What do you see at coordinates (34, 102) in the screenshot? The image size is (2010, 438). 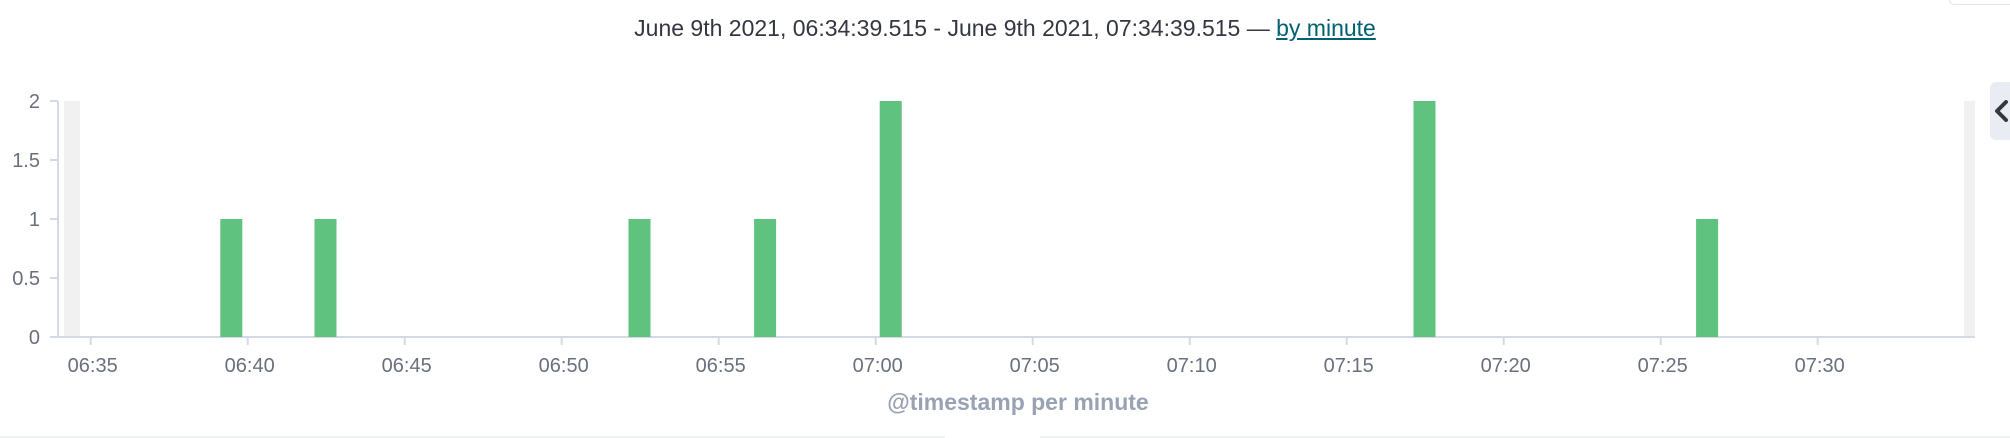 I see `y-tick-label: 2` at bounding box center [34, 102].